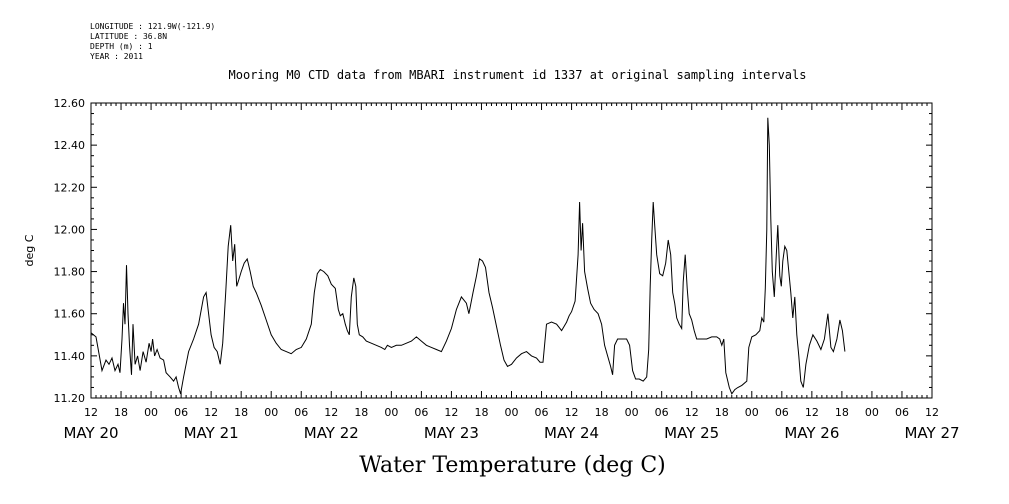  I want to click on y-tick-label: 11.20, so click(70, 398).